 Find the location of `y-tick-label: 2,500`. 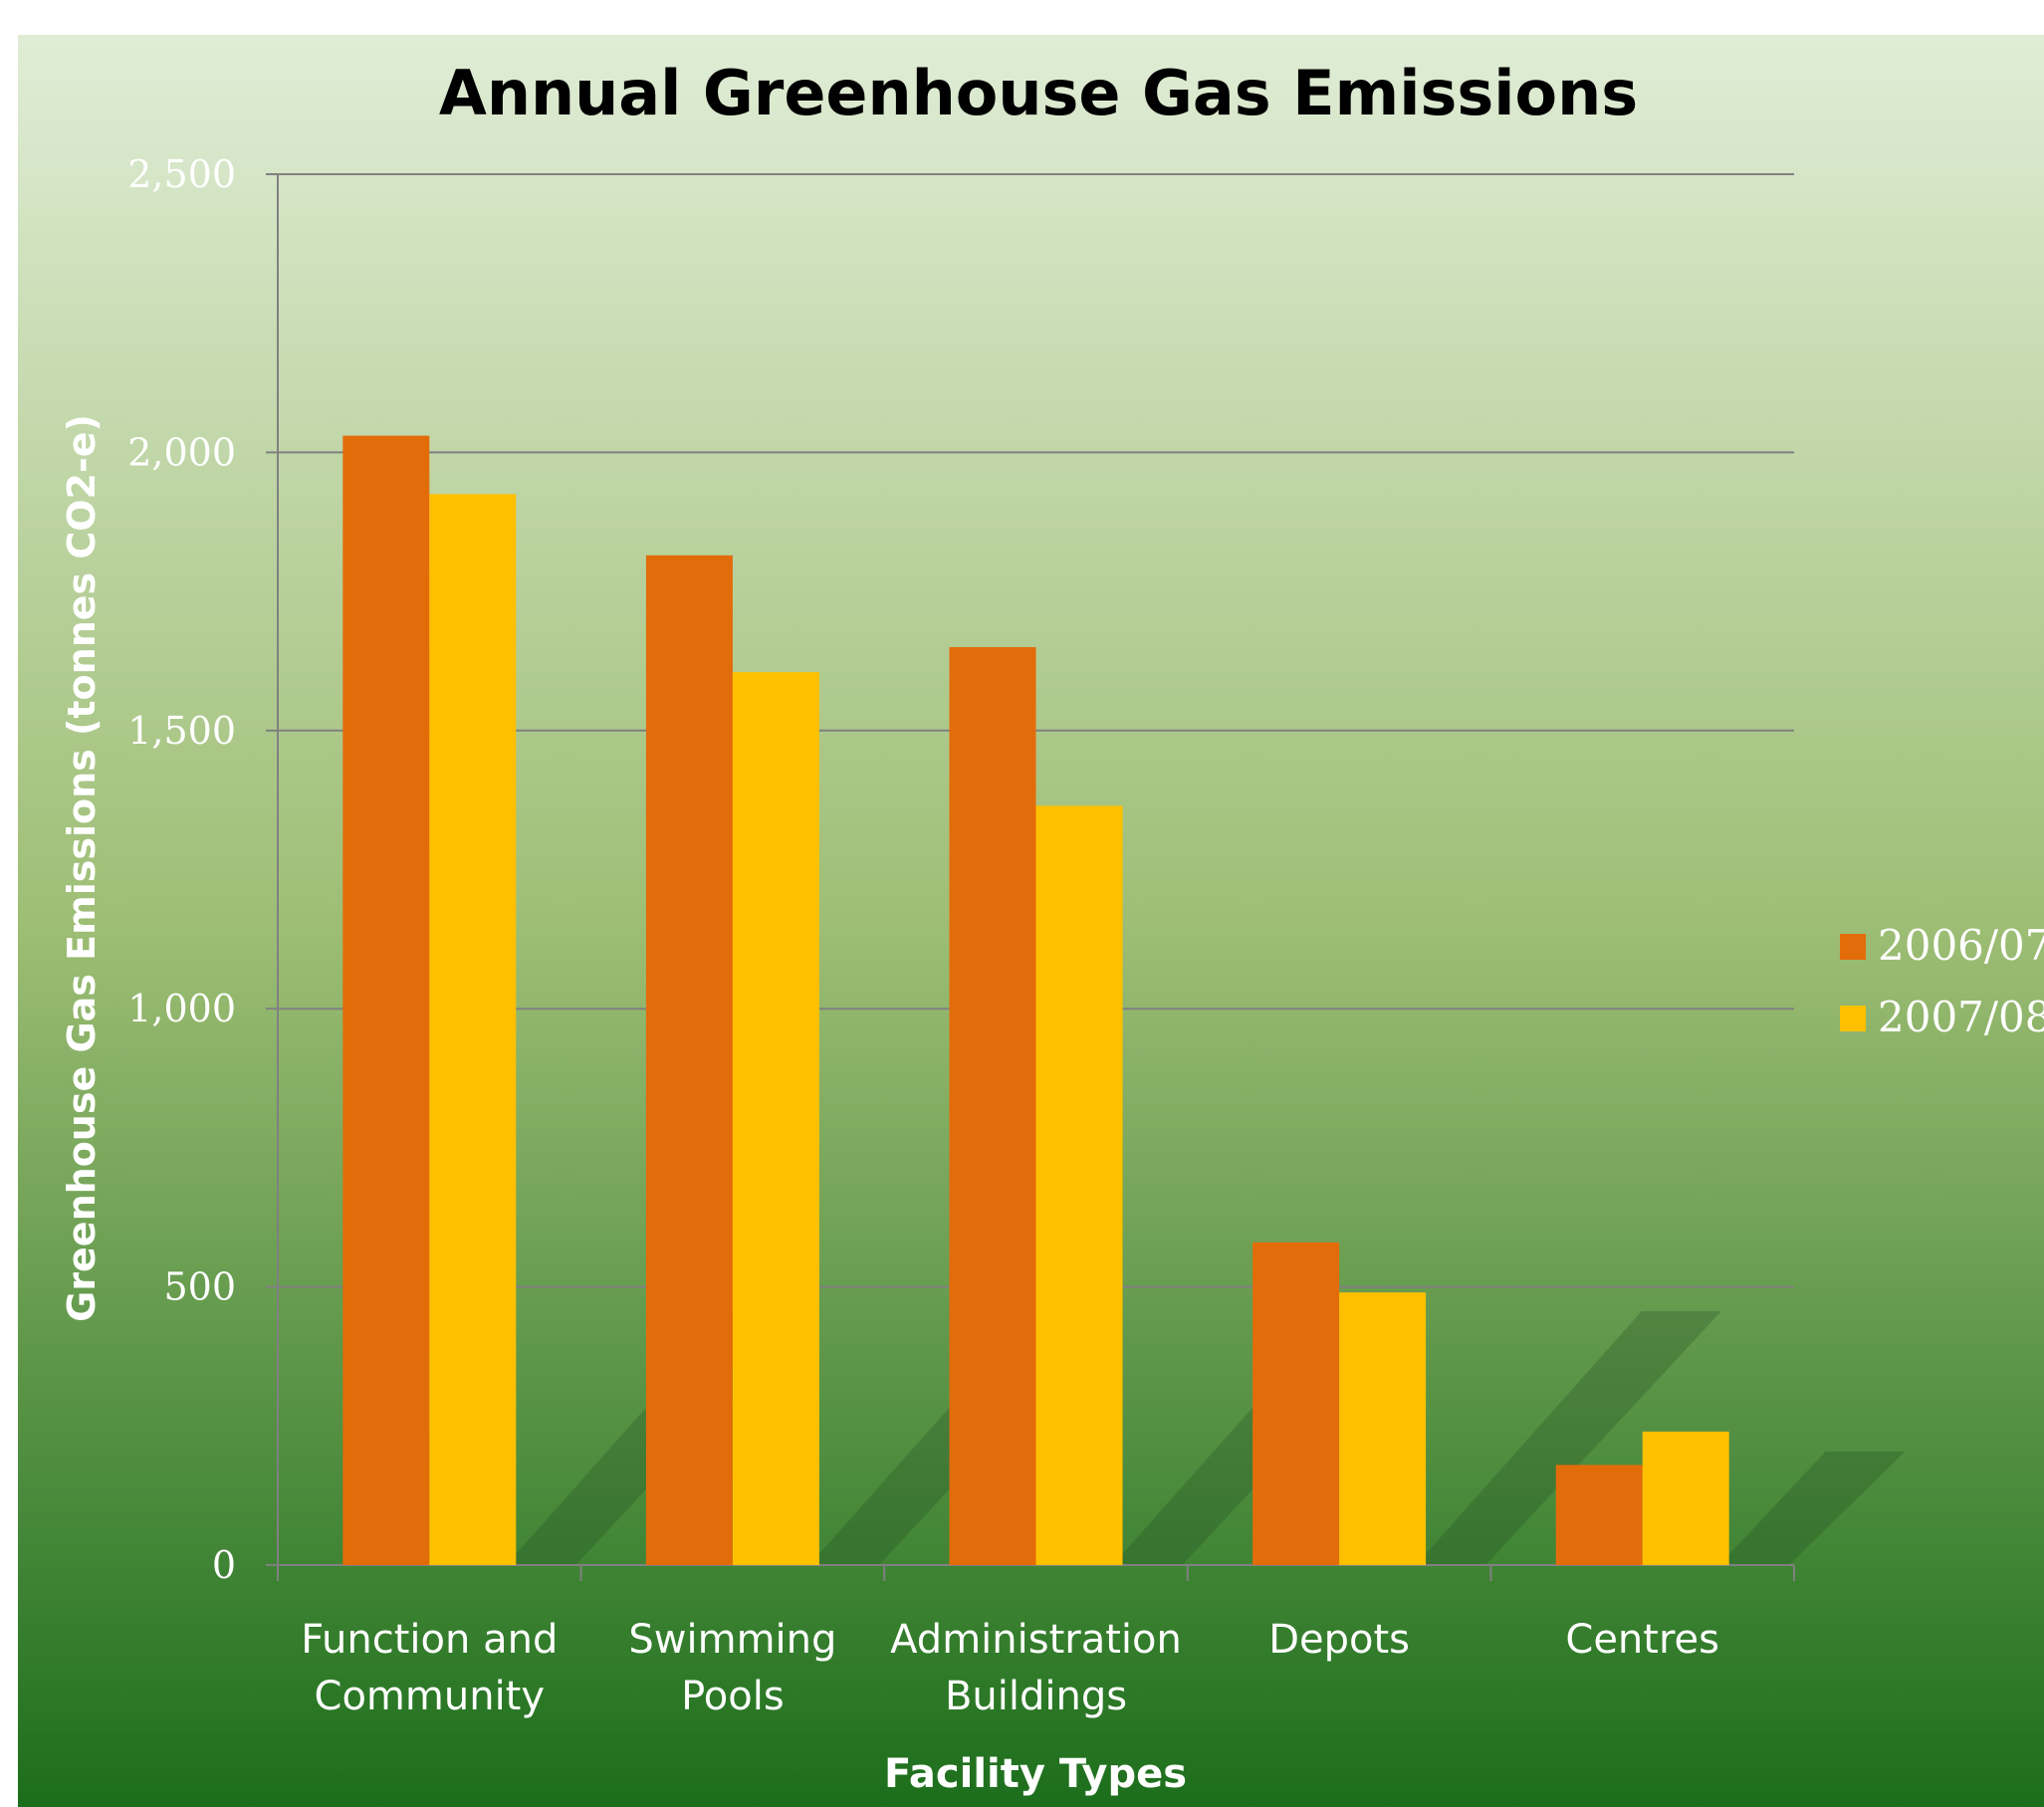

y-tick-label: 2,500 is located at coordinates (182, 174).